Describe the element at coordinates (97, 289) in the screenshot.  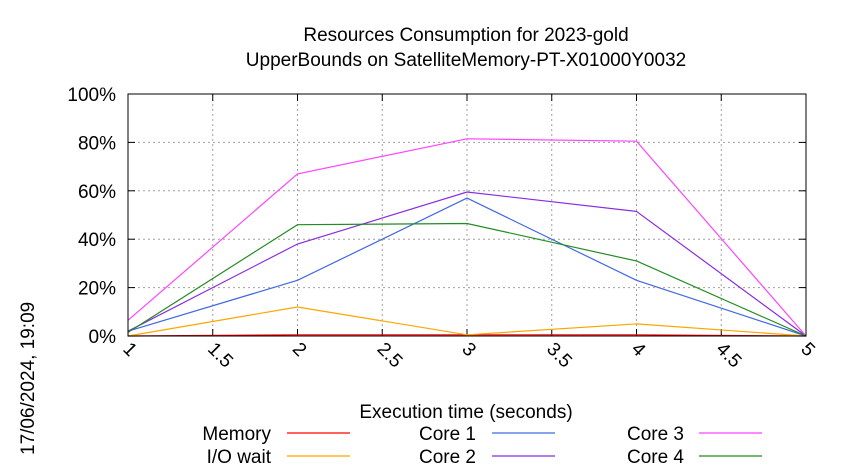
I see `y-tick-label: 20%` at that location.